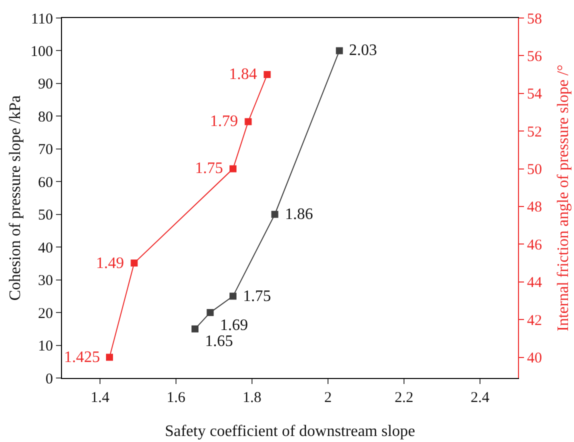 This screenshot has width=574, height=442. Describe the element at coordinates (224, 121) in the screenshot. I see `annotation: 1.79` at that location.